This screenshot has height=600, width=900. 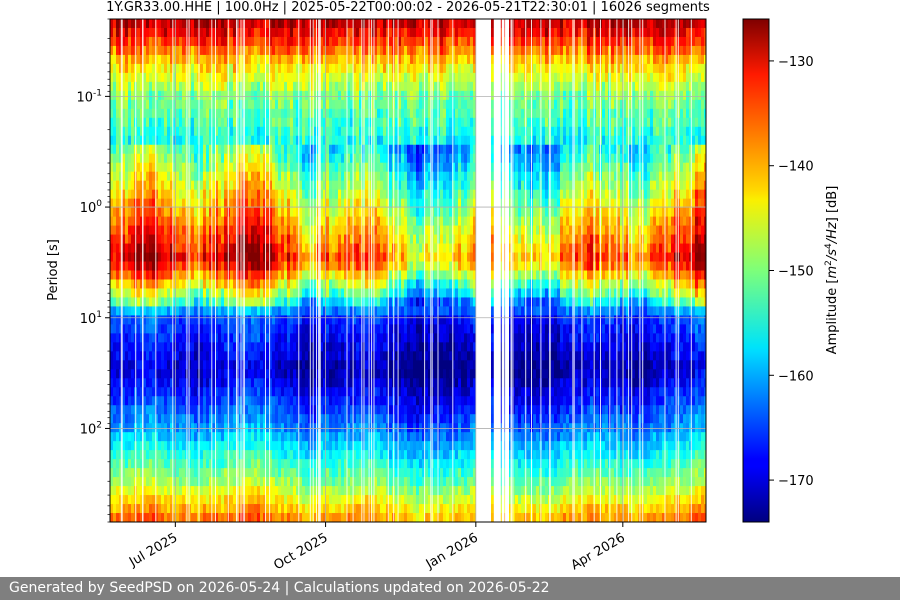 I want to click on colorbar-axis: −130 −140 −150 −160 −170, so click(x=791, y=272).